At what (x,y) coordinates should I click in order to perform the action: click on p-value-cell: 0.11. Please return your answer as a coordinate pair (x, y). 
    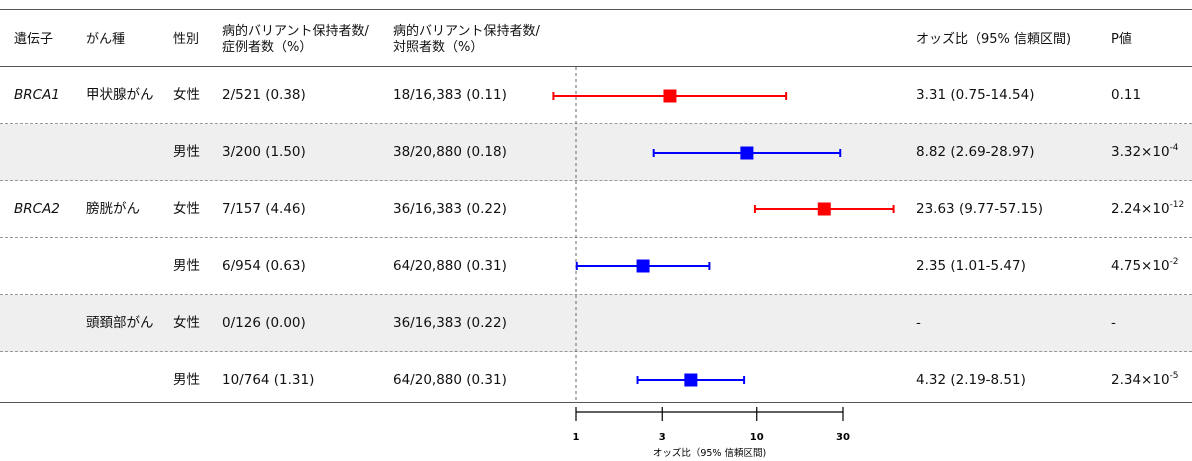
    Looking at the image, I should click on (1126, 95).